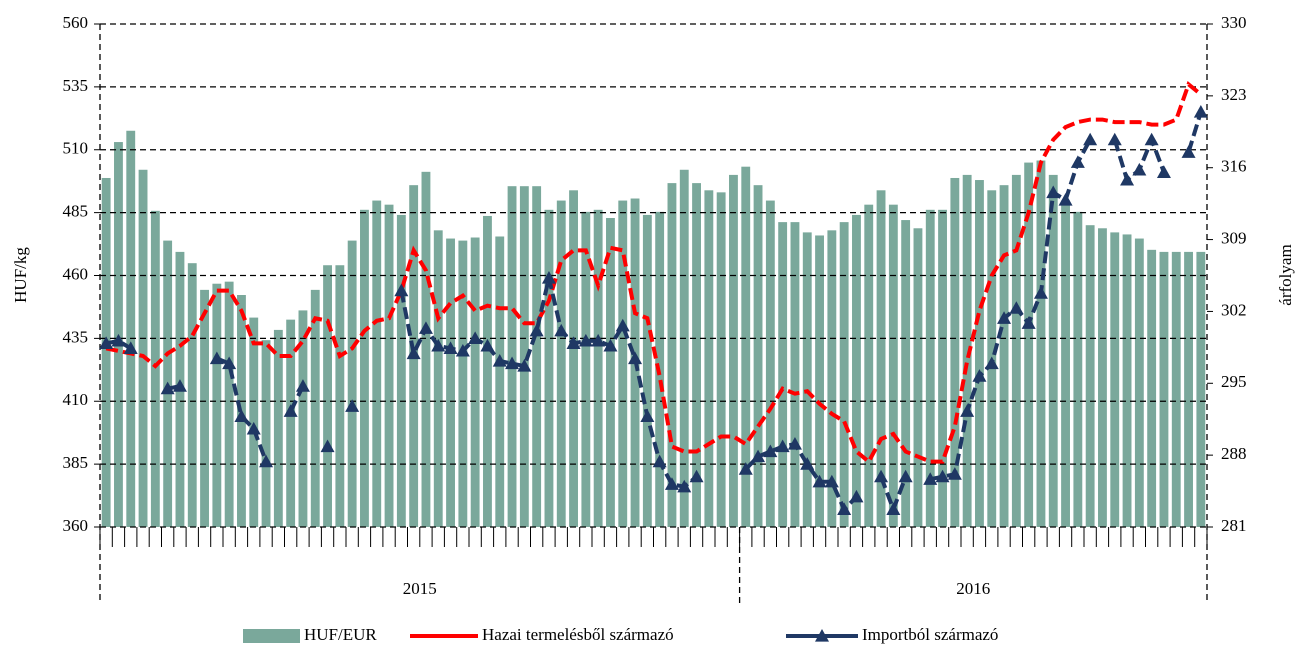 The width and height of the screenshot is (1301, 653). I want to click on y2-tick-label: 309, so click(1234, 237).